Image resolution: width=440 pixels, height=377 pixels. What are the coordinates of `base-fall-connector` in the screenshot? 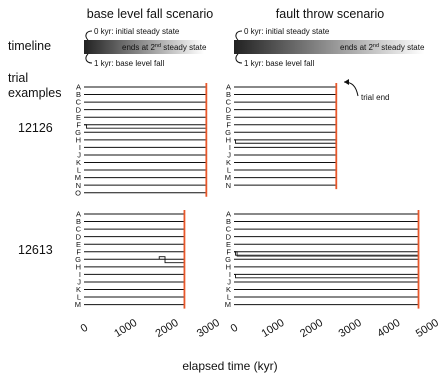 It's located at (89, 58).